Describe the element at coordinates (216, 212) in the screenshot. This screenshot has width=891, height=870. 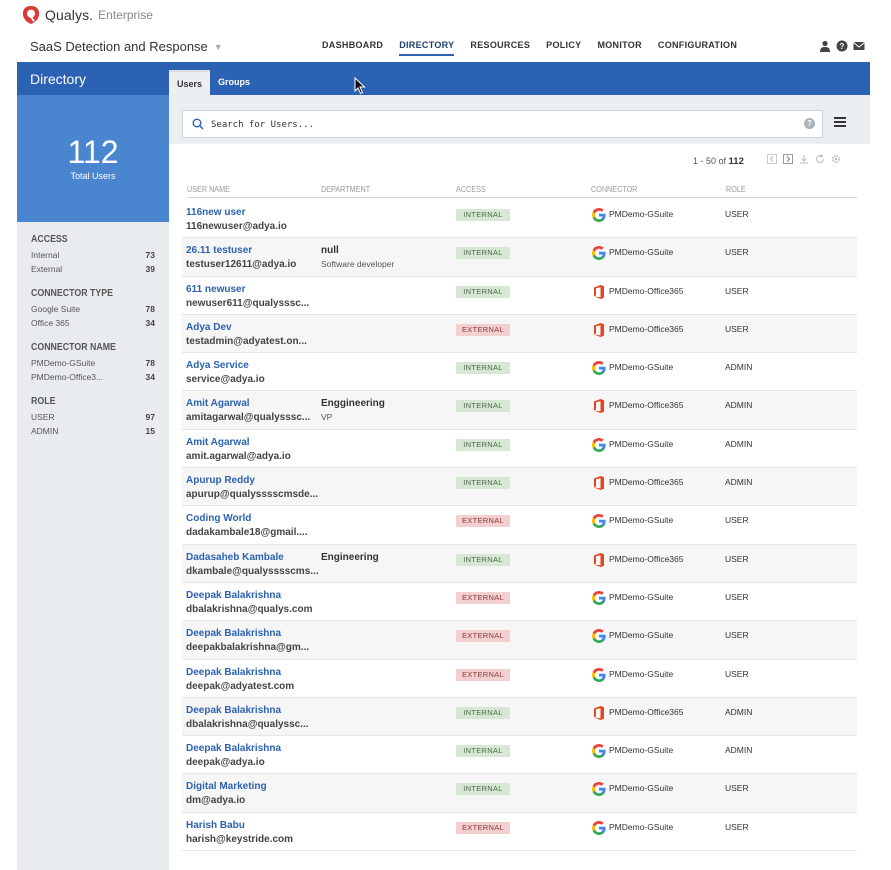
I see `user-name-link: 116new user` at that location.